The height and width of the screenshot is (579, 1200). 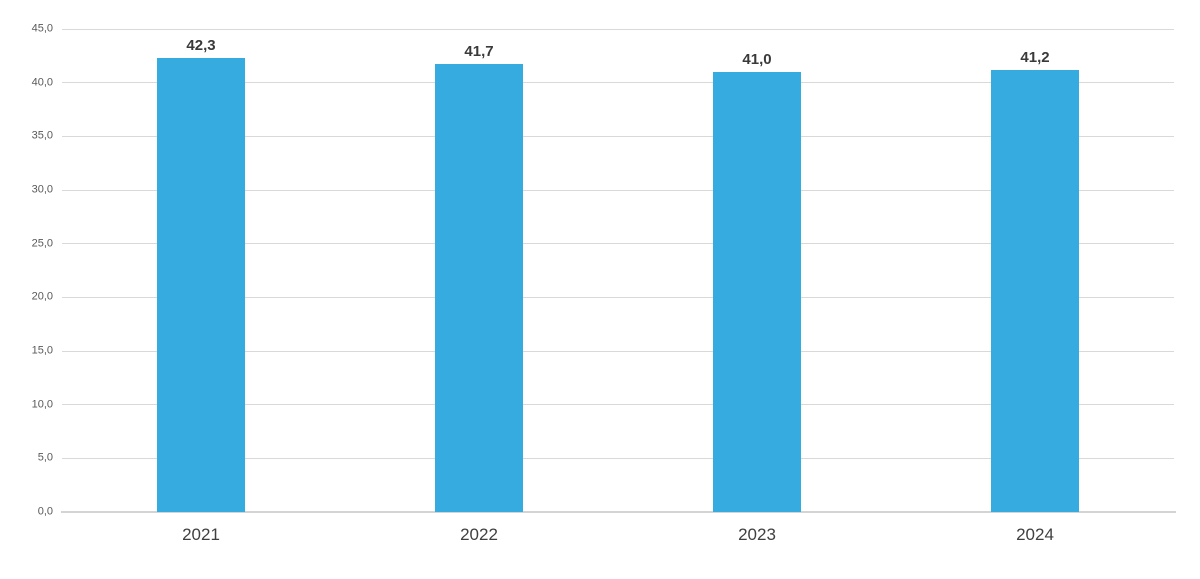 What do you see at coordinates (42, 350) in the screenshot?
I see `y-tick-label: 15,0` at bounding box center [42, 350].